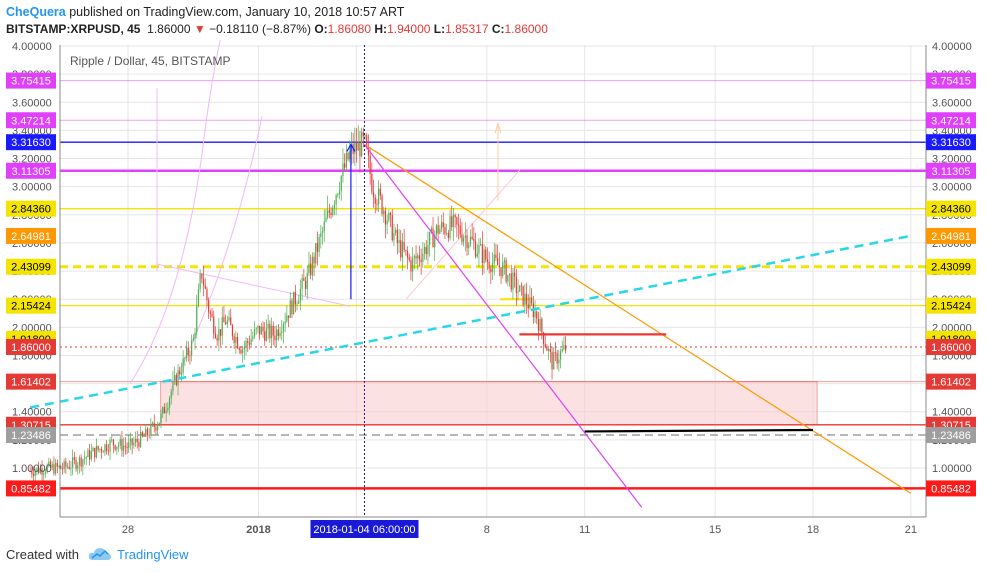 The image size is (988, 573). What do you see at coordinates (911, 530) in the screenshot?
I see `x-tick-label: 21` at bounding box center [911, 530].